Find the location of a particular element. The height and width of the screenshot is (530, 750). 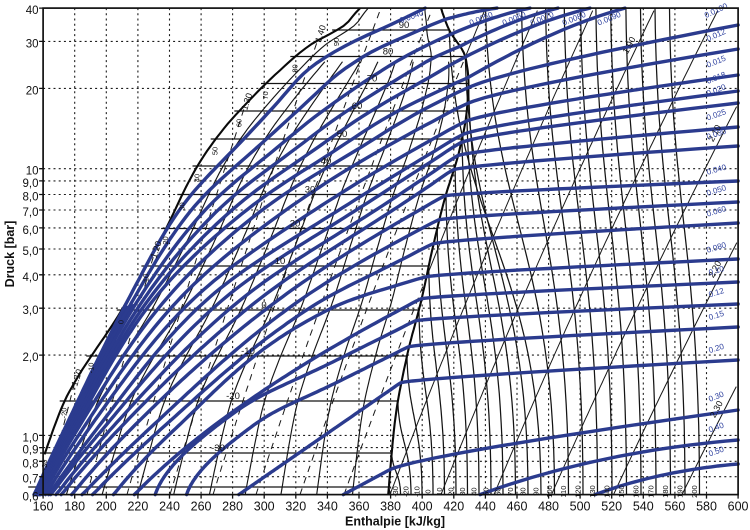

svg-text: 1,0 is located at coordinates (31, 438).